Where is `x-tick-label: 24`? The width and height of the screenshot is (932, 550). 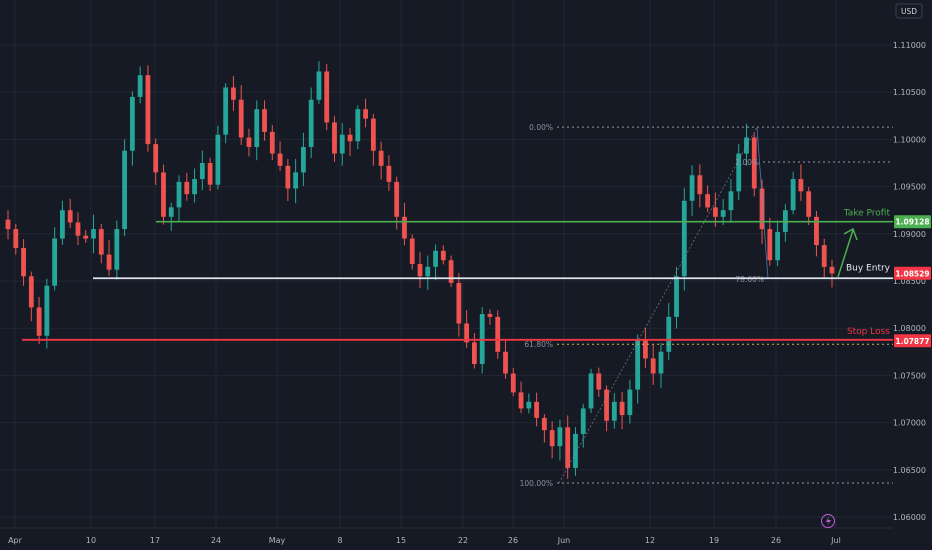
x-tick-label: 24 is located at coordinates (216, 540).